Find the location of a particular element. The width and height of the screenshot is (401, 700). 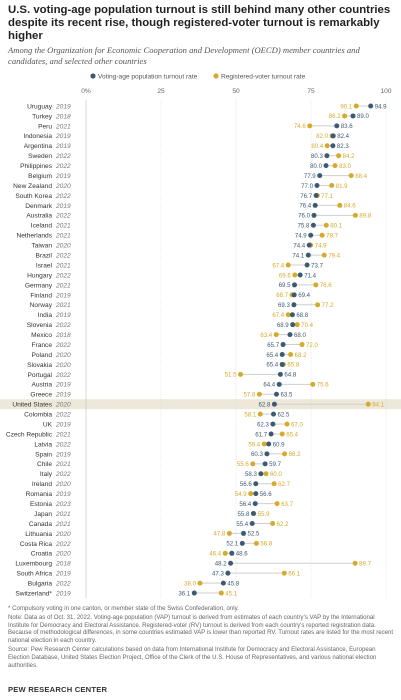

legend-label-1: Registered-voter turnout rate is located at coordinates (263, 76).